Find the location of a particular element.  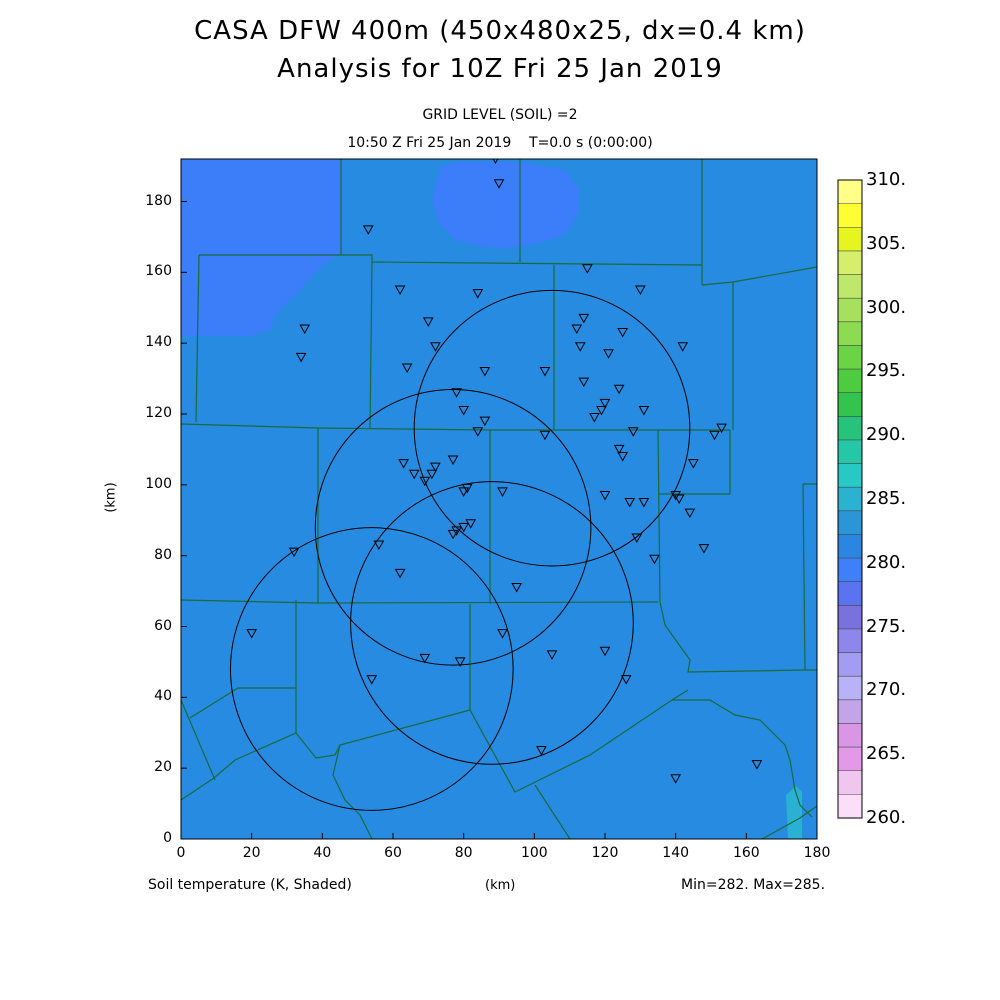

title-line-1: CASA DFW 400m (450x480x25, dx=0.4 km) is located at coordinates (500, 31).